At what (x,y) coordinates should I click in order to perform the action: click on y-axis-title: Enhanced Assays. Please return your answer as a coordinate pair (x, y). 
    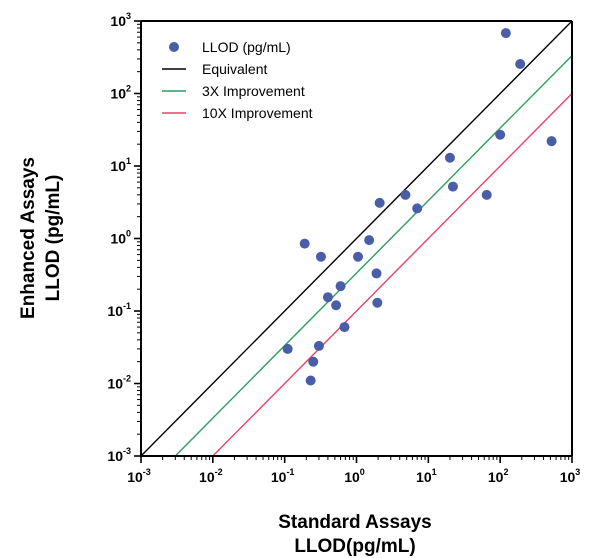
    Looking at the image, I should click on (28, 238).